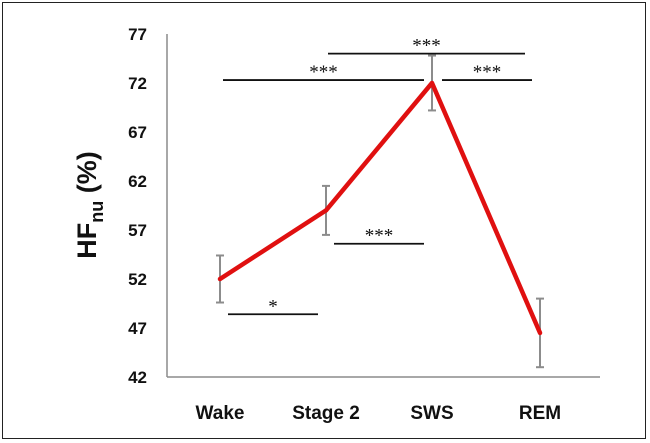  I want to click on y-tick-label: 77, so click(137, 34).